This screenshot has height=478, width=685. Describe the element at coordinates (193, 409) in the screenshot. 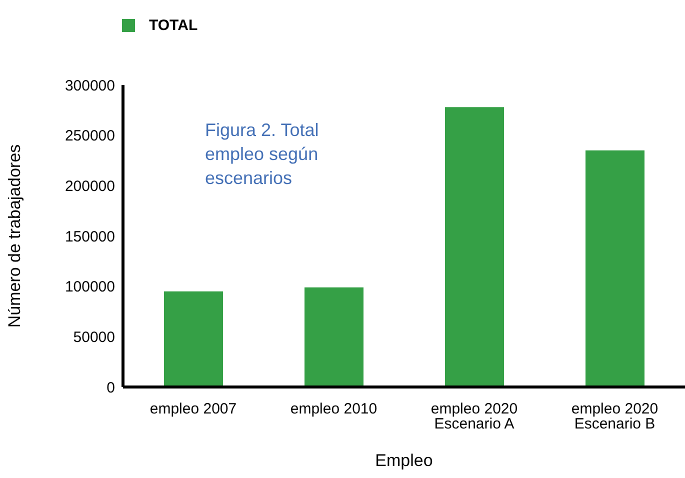

I see `x-tick-label: empleo 2007` at that location.